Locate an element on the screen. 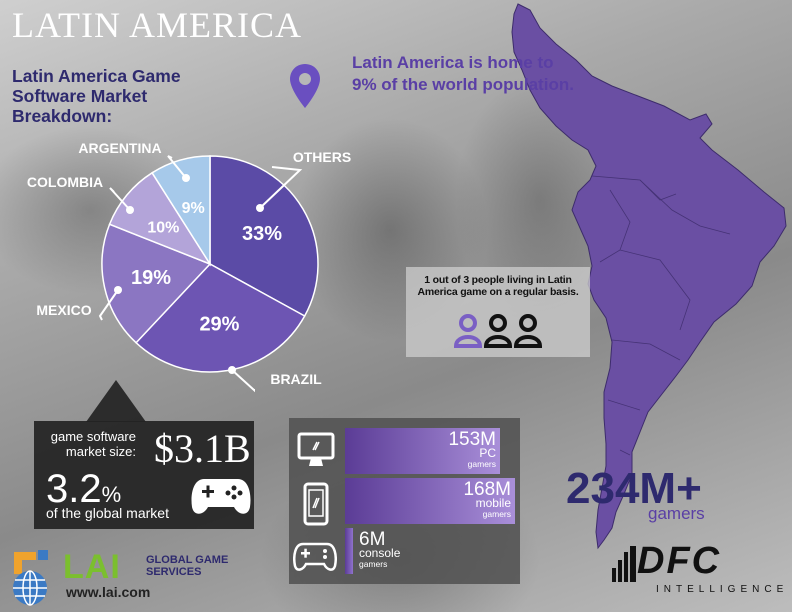 This screenshot has height=612, width=792. pie-category-label: BRAZIL is located at coordinates (296, 379).